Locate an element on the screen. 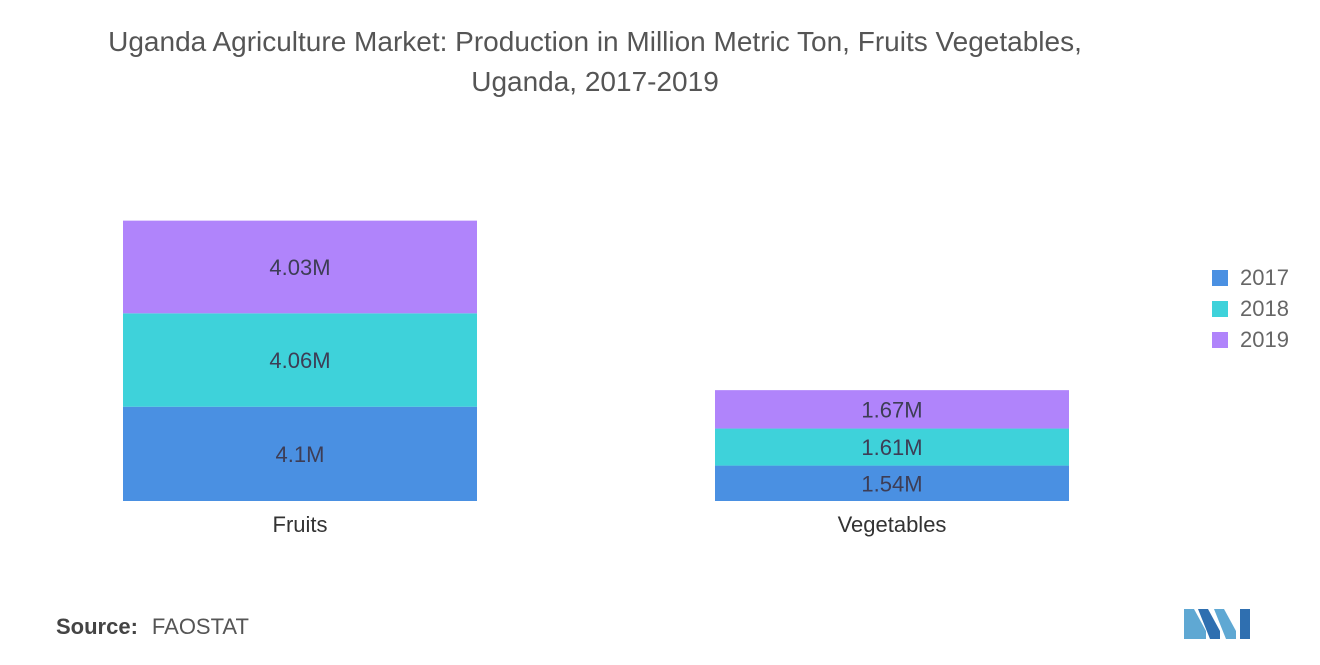 The image size is (1320, 665). legend-item-2019: 2019 is located at coordinates (1250, 339).